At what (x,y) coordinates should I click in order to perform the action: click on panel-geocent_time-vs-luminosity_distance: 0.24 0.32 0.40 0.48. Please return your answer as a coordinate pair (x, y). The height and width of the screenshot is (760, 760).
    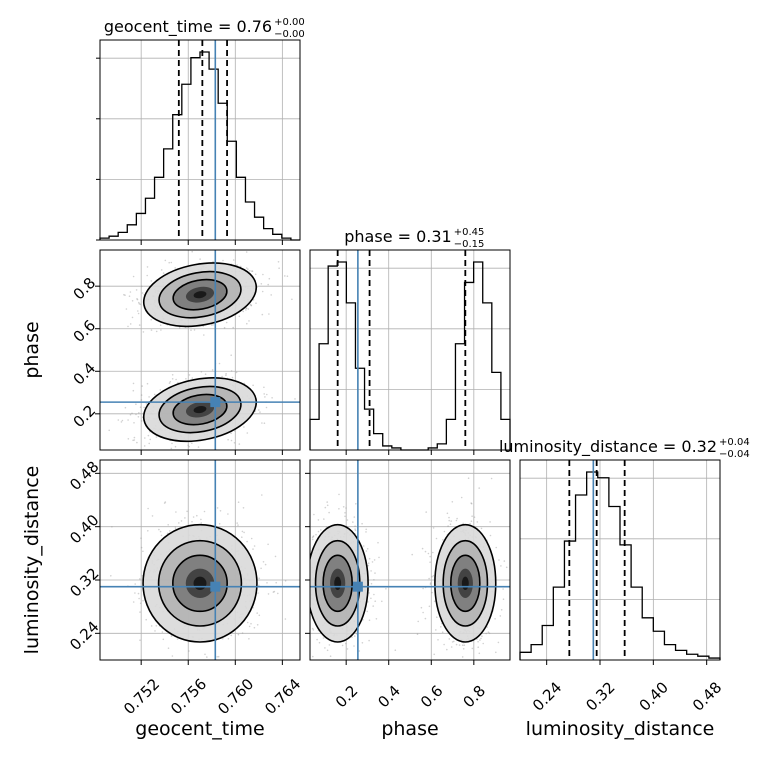
    Looking at the image, I should click on (183, 561).